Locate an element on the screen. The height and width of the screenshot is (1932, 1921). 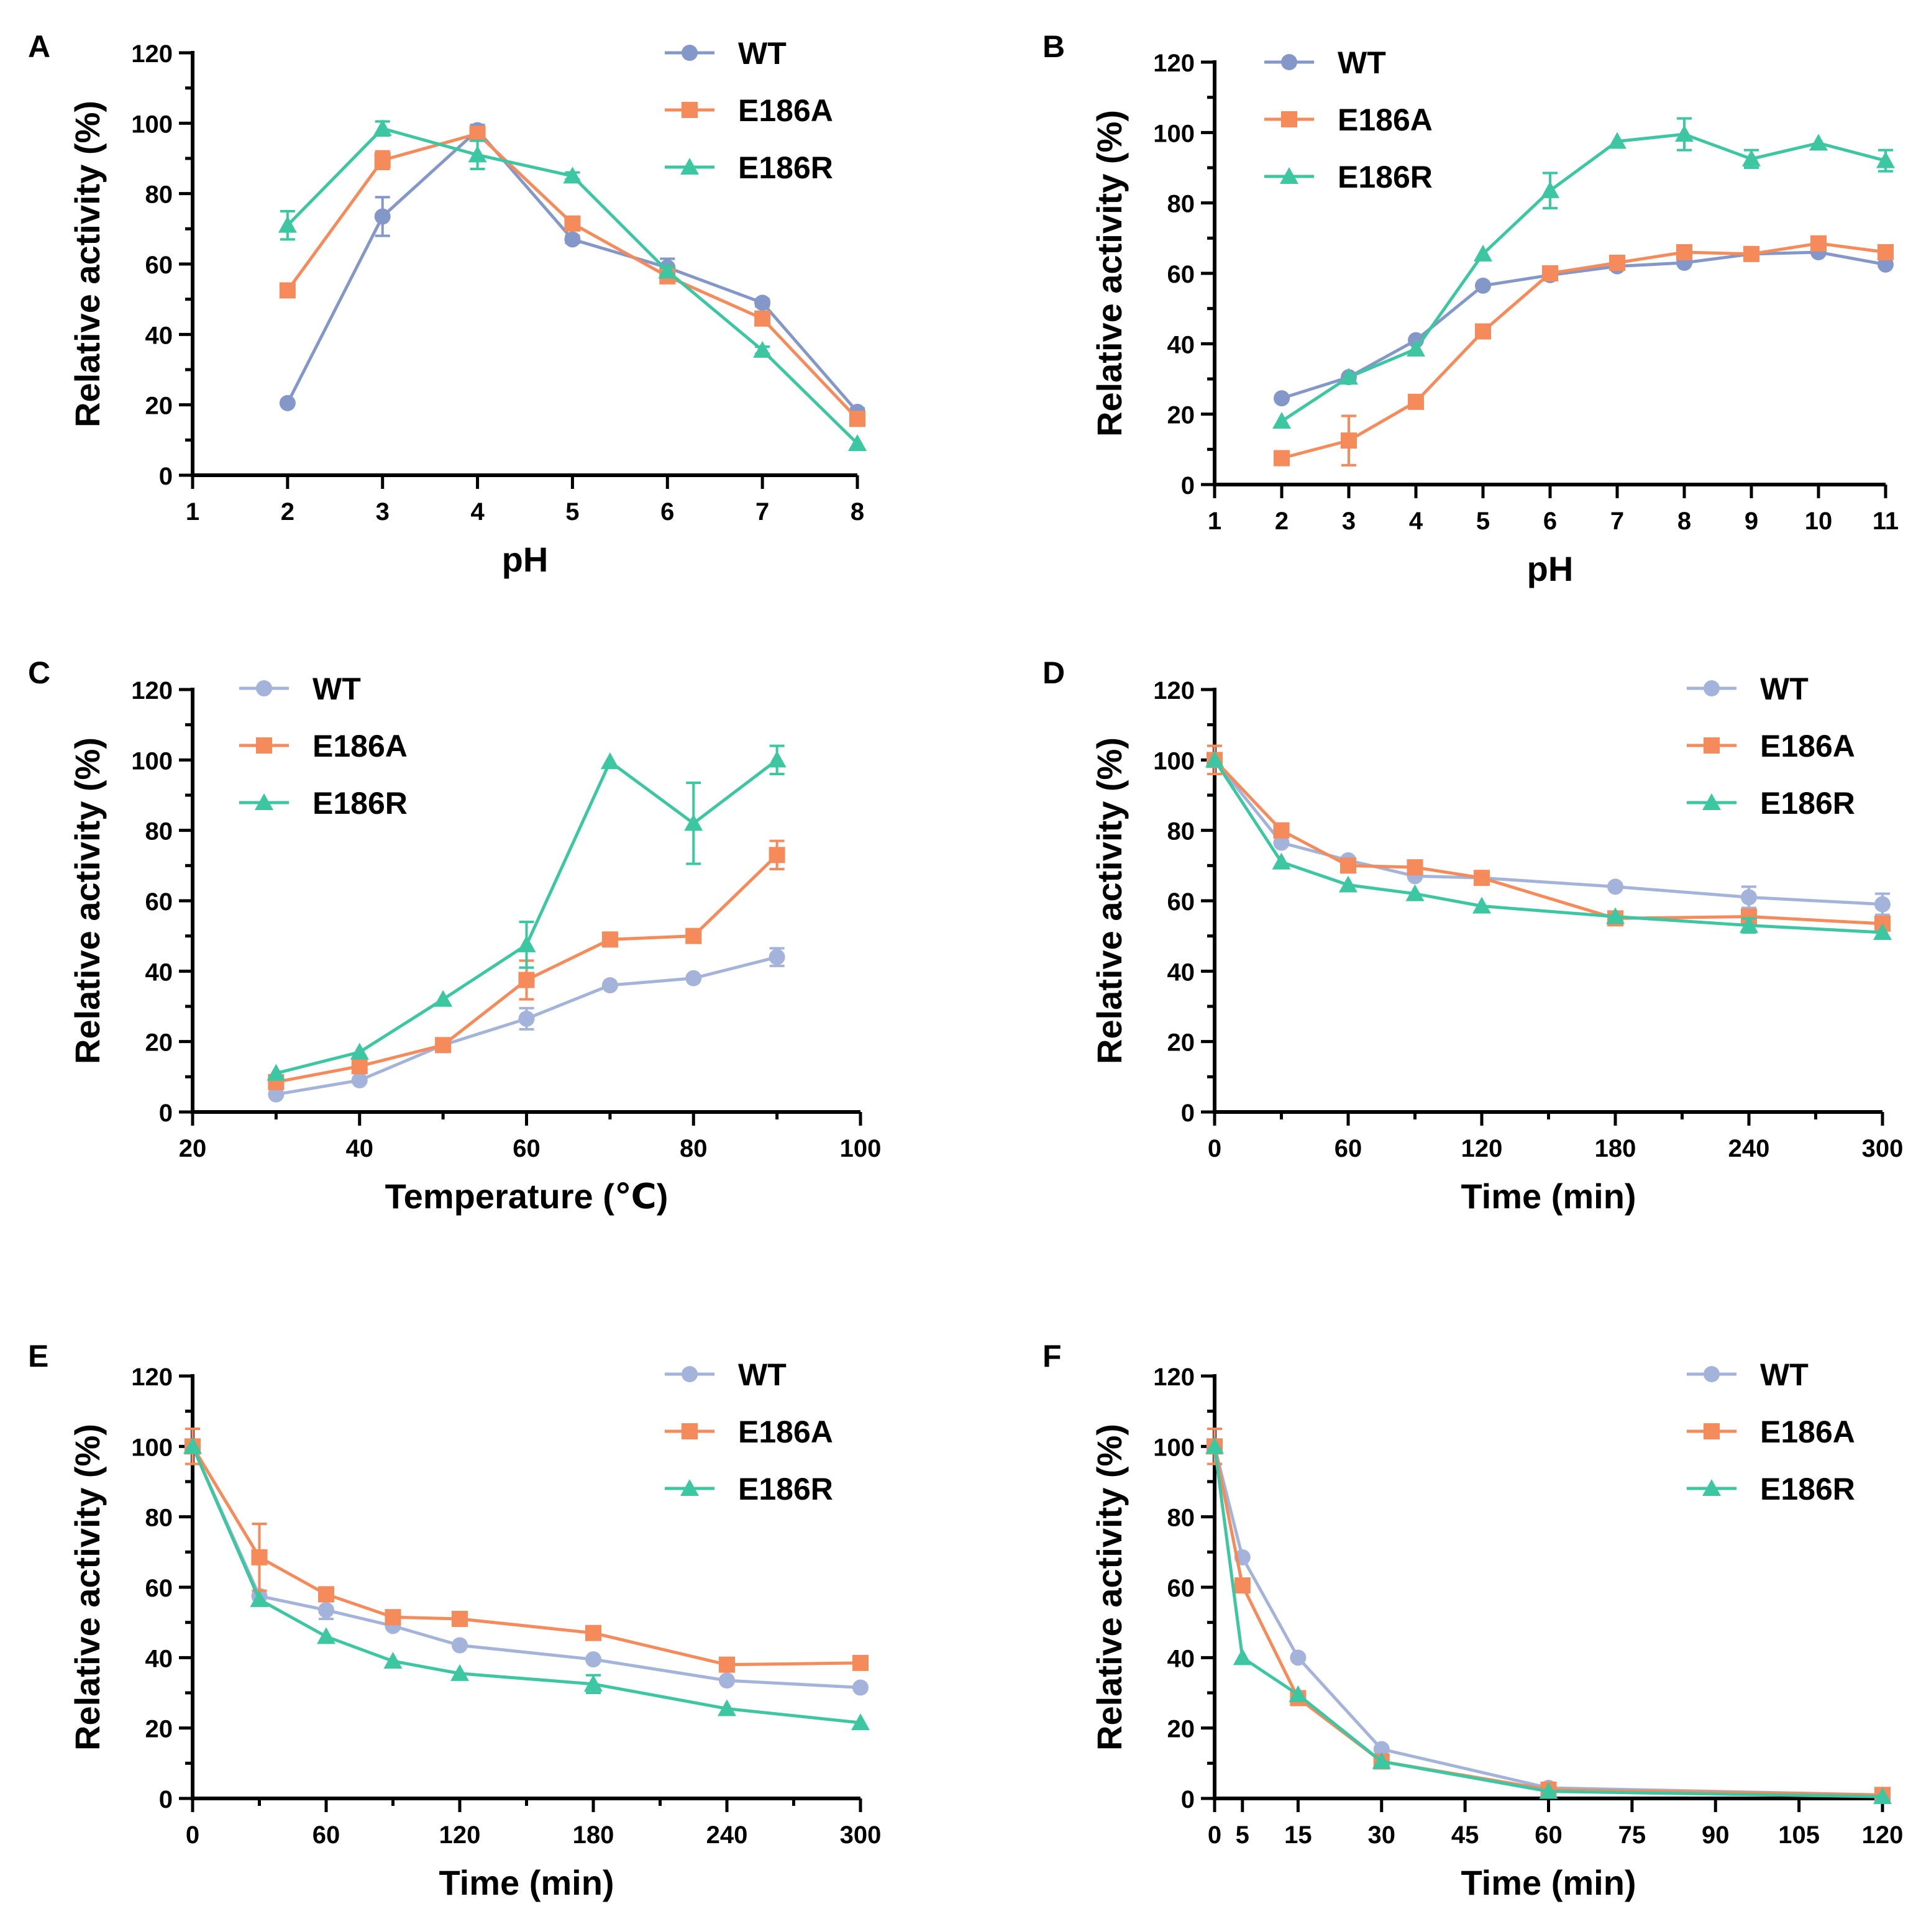
x-tick-label: 90 is located at coordinates (1716, 1835).